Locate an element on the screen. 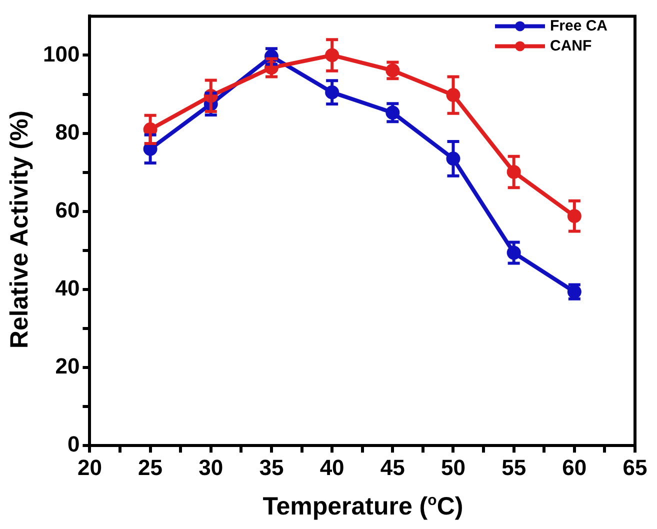  x-tick-label: 35 is located at coordinates (271, 467).